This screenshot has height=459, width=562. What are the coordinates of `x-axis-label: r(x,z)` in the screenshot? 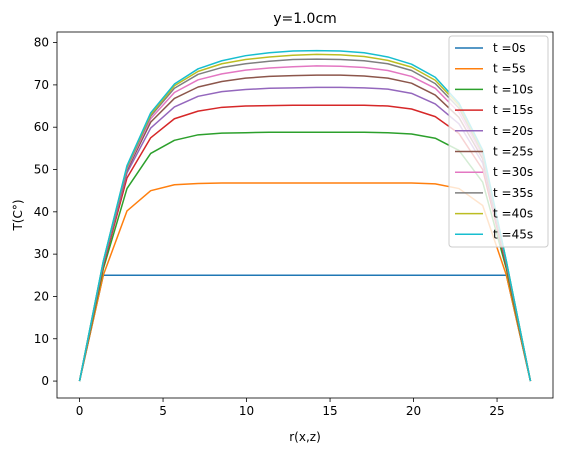 It's located at (305, 437).